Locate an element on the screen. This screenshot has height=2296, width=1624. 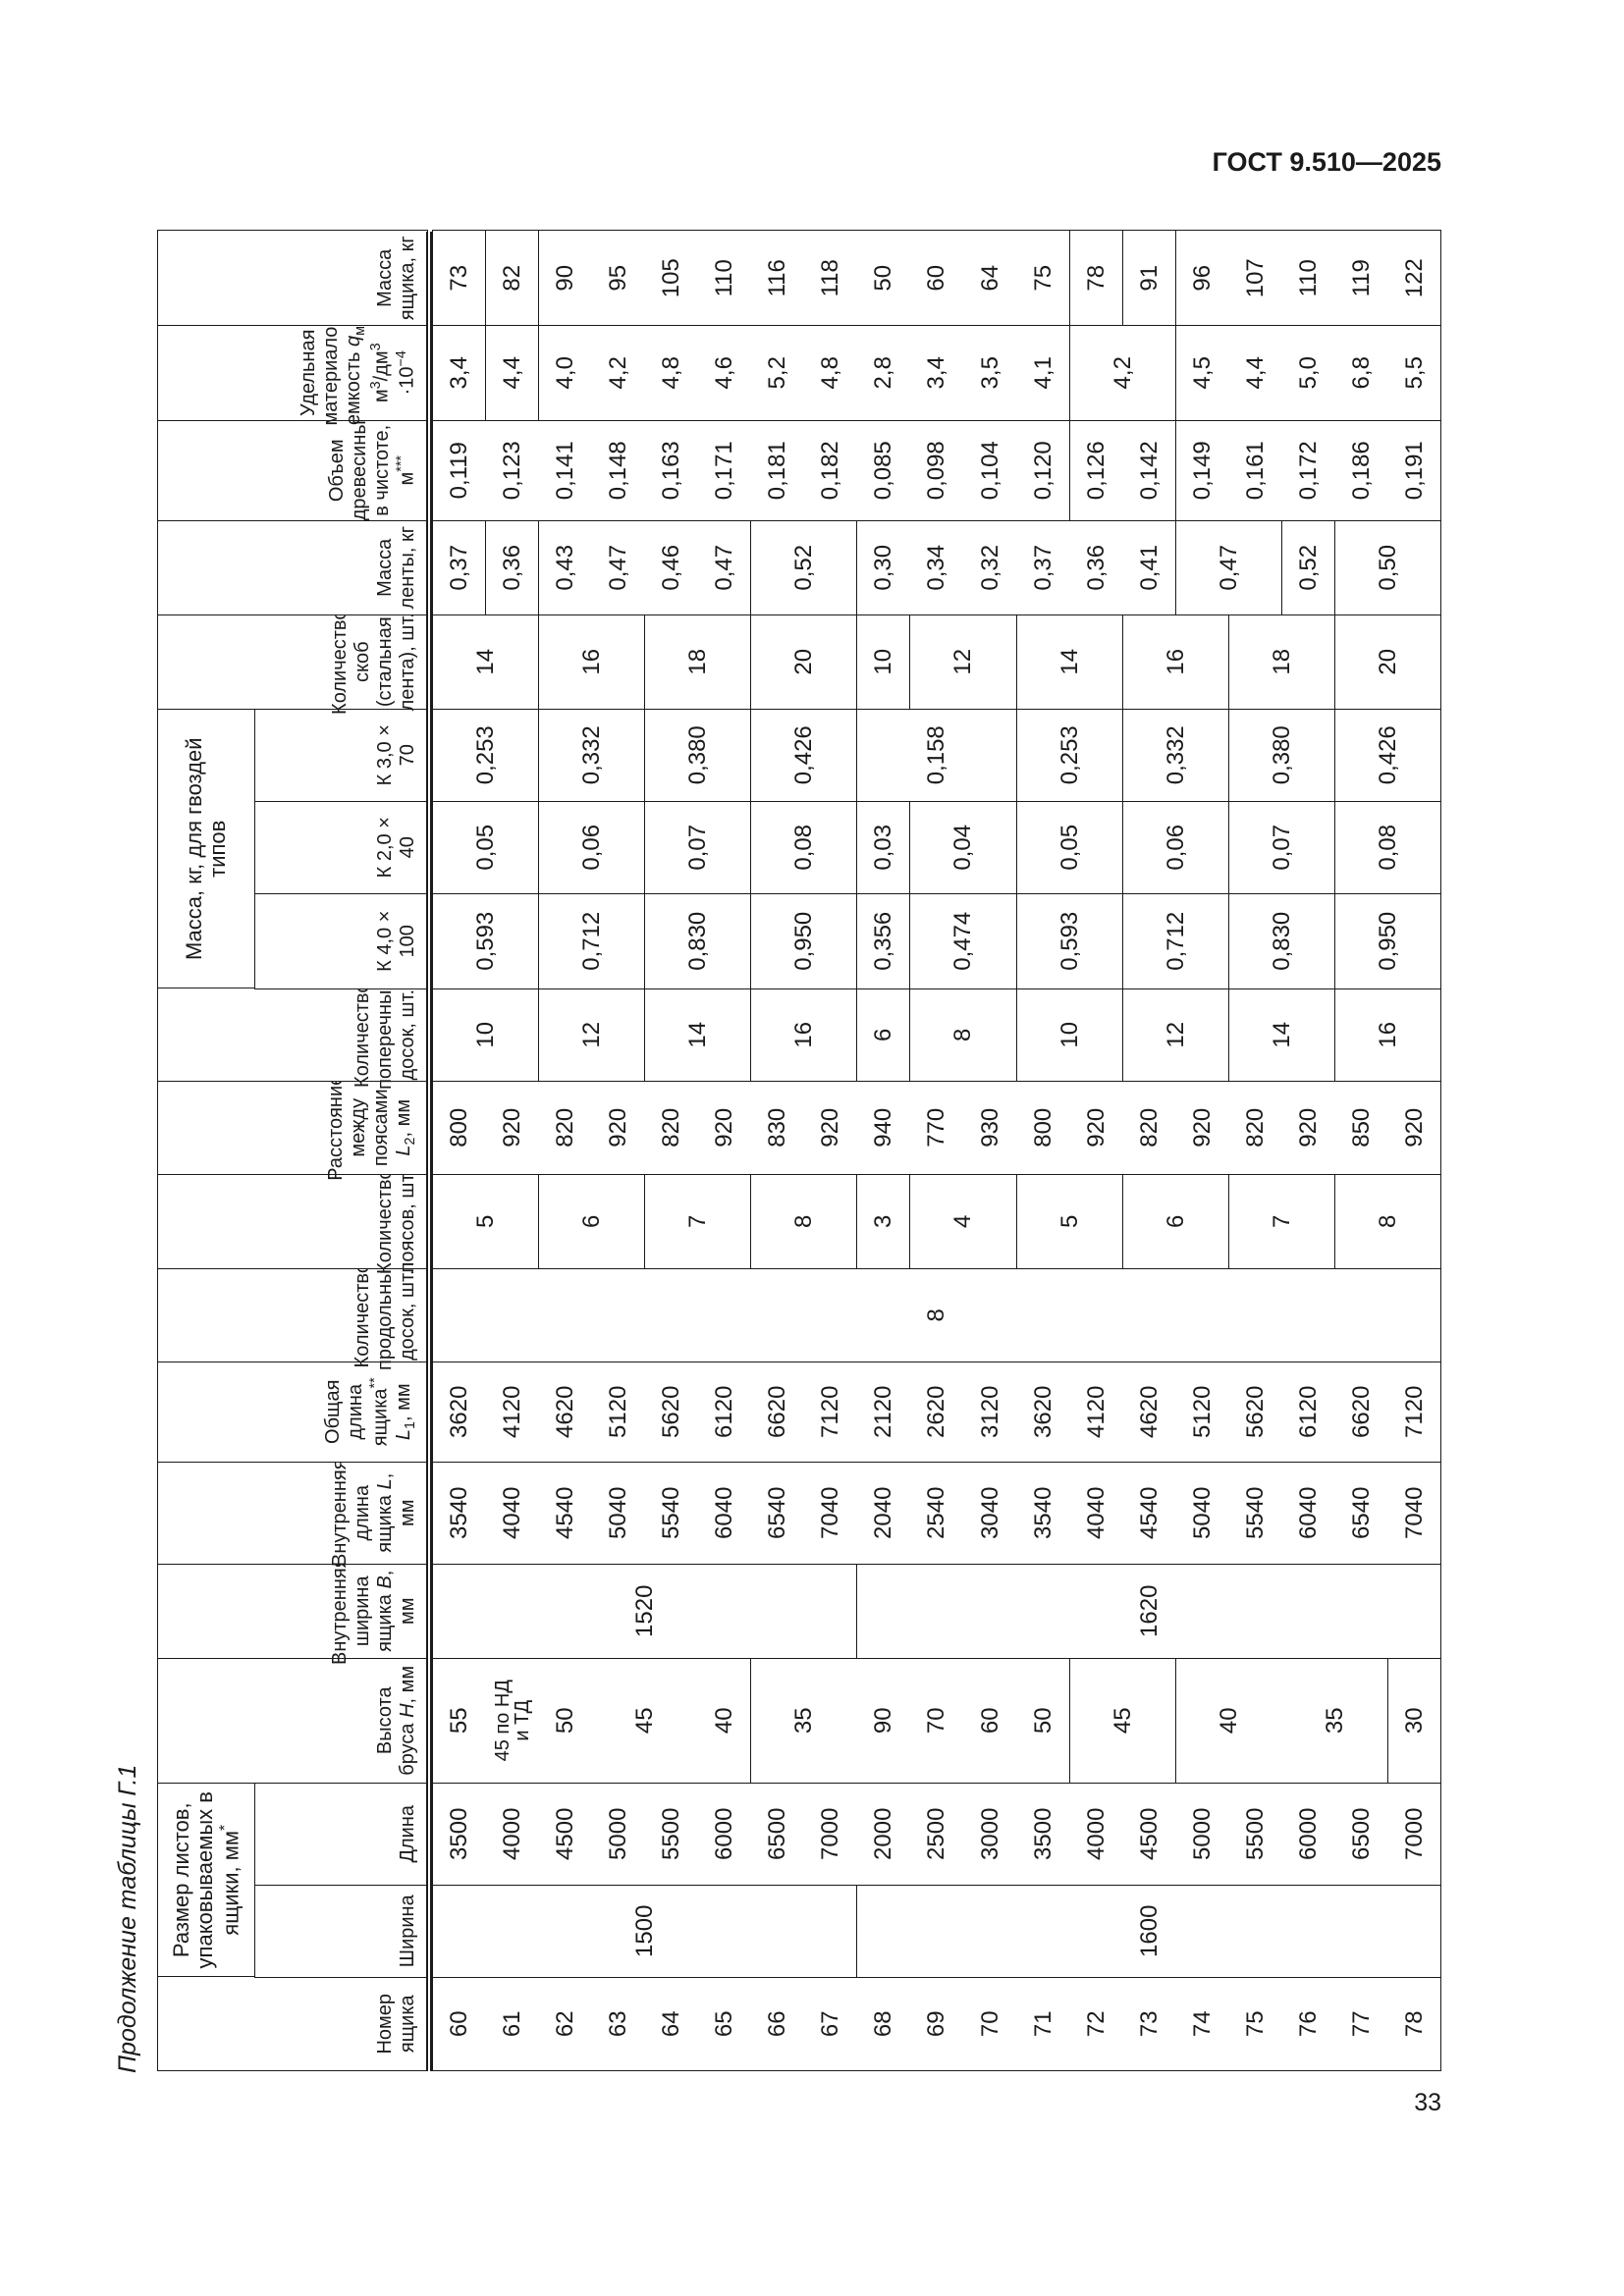
table-caption: Продолжение таблицы Г.1 is located at coordinates (127, 1918).